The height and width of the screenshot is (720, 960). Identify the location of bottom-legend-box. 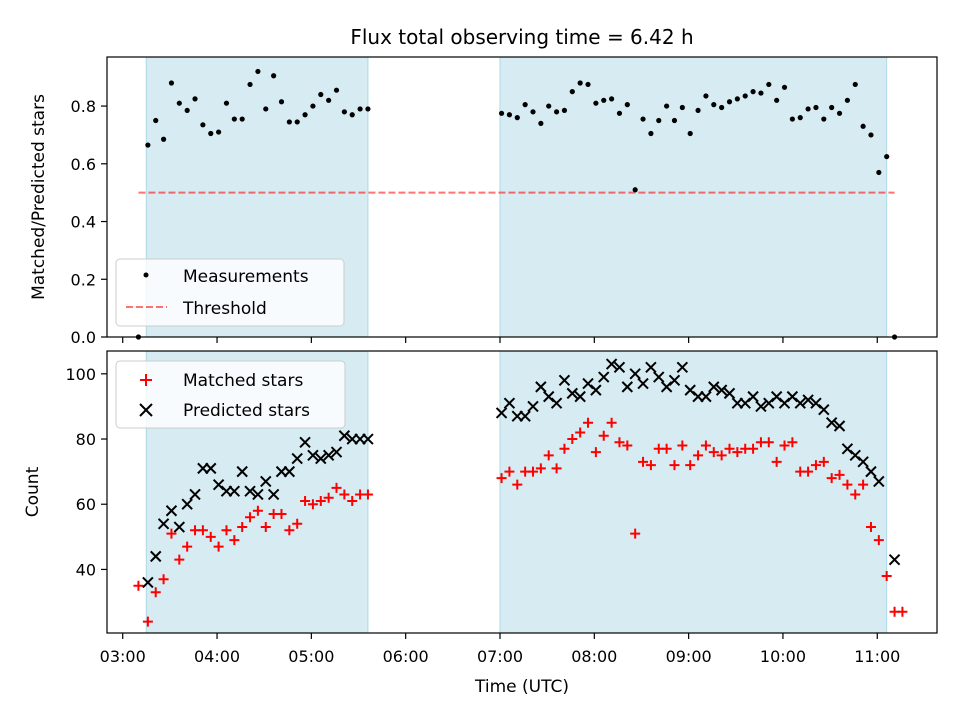
(230, 394).